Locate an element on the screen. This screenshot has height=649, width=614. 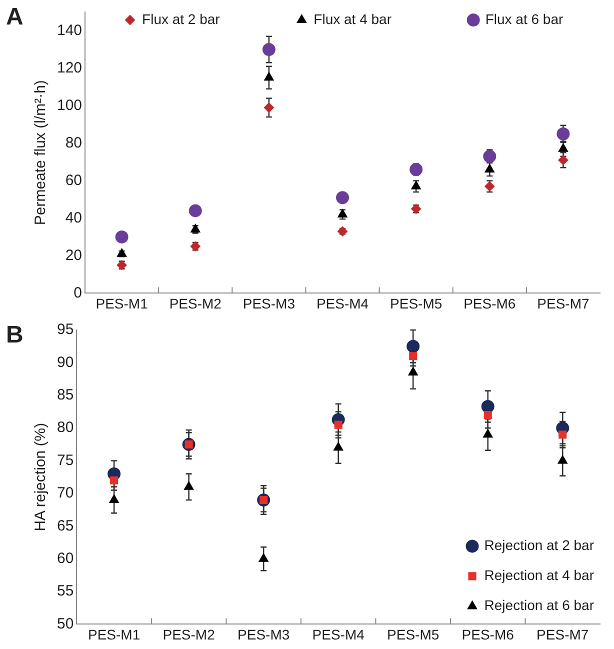
text: A is located at coordinates (15, 17).